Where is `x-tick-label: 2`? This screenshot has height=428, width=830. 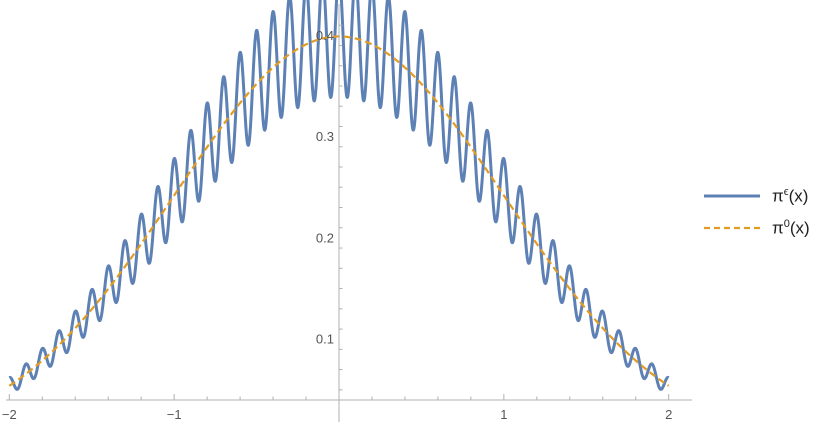
x-tick-label: 2 is located at coordinates (668, 414).